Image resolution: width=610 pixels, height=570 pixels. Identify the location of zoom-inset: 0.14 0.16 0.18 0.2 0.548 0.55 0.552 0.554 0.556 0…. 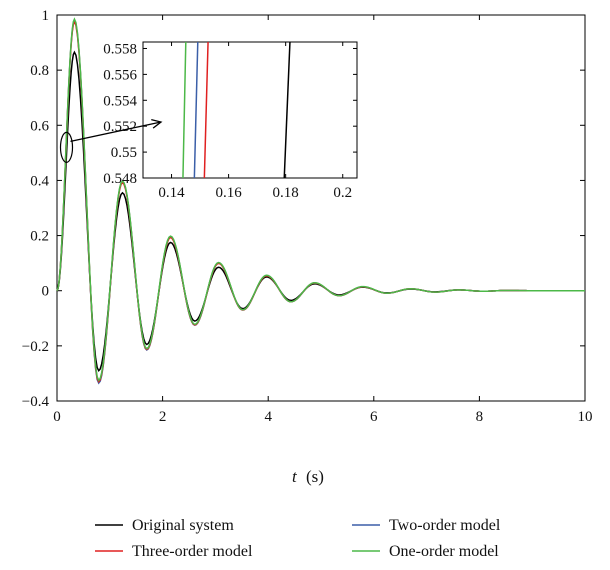
(230, 121).